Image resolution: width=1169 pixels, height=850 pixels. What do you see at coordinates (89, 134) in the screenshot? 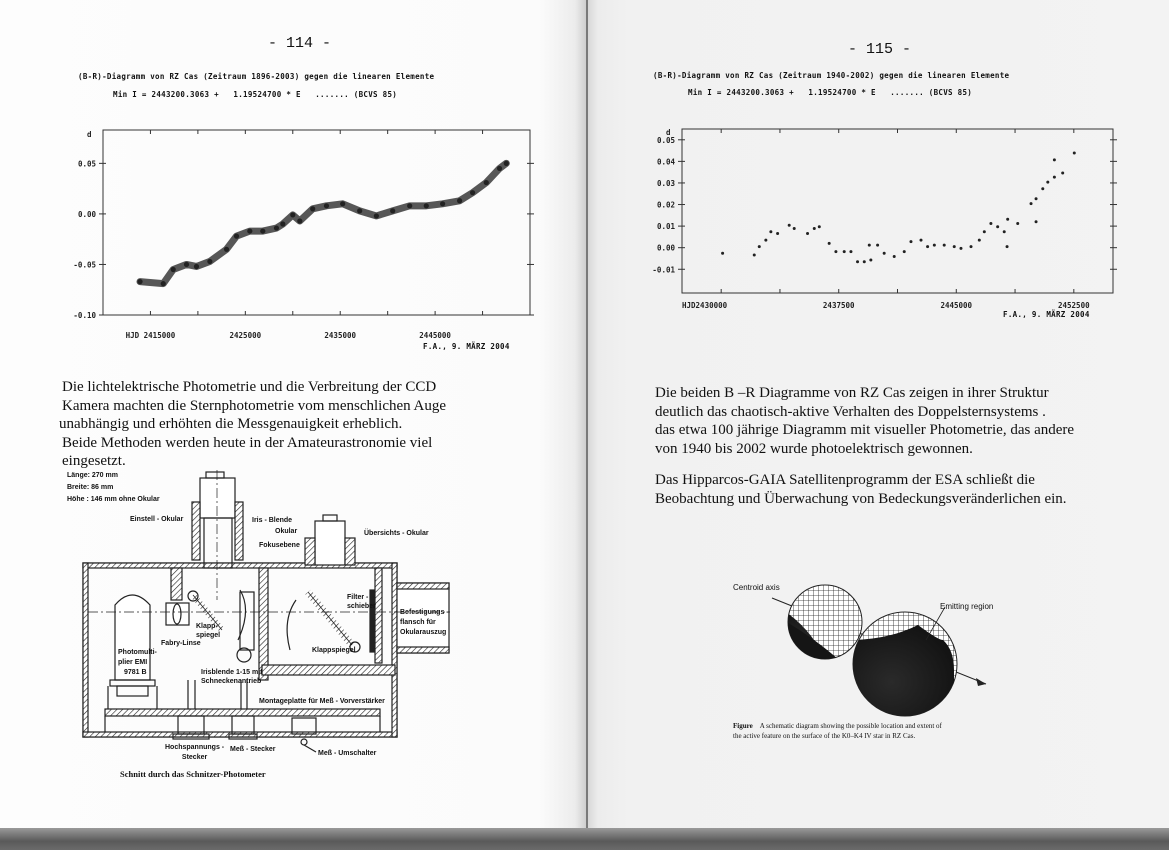
I see `y-axis-label: d` at bounding box center [89, 134].